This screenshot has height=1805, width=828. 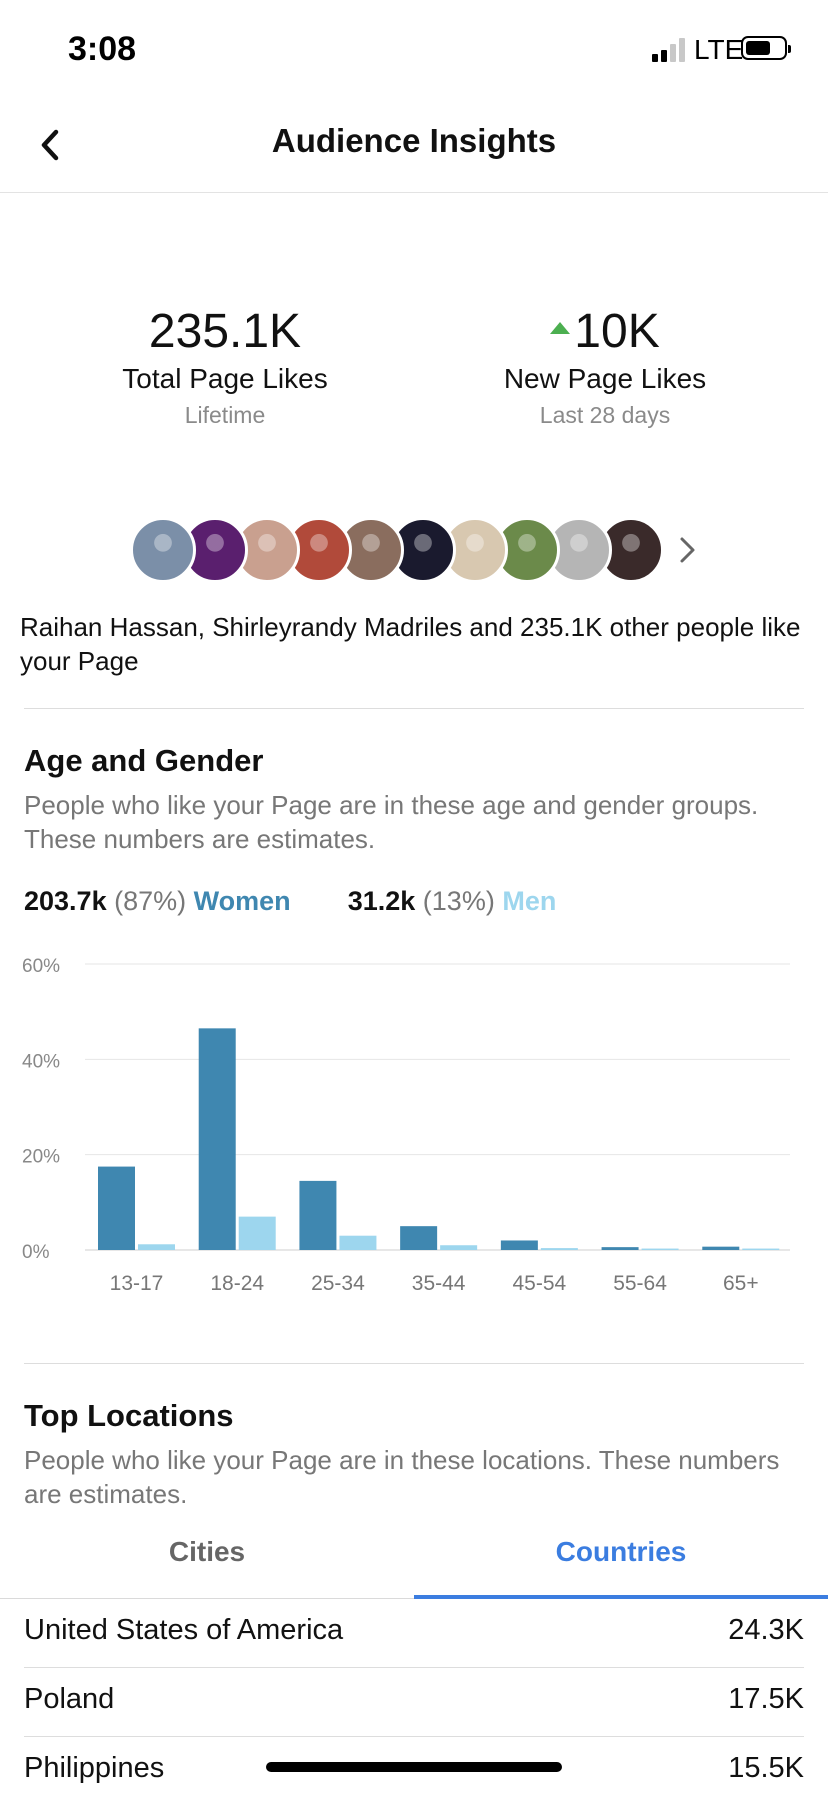 I want to click on page-title: Audience Insights, so click(x=414, y=140).